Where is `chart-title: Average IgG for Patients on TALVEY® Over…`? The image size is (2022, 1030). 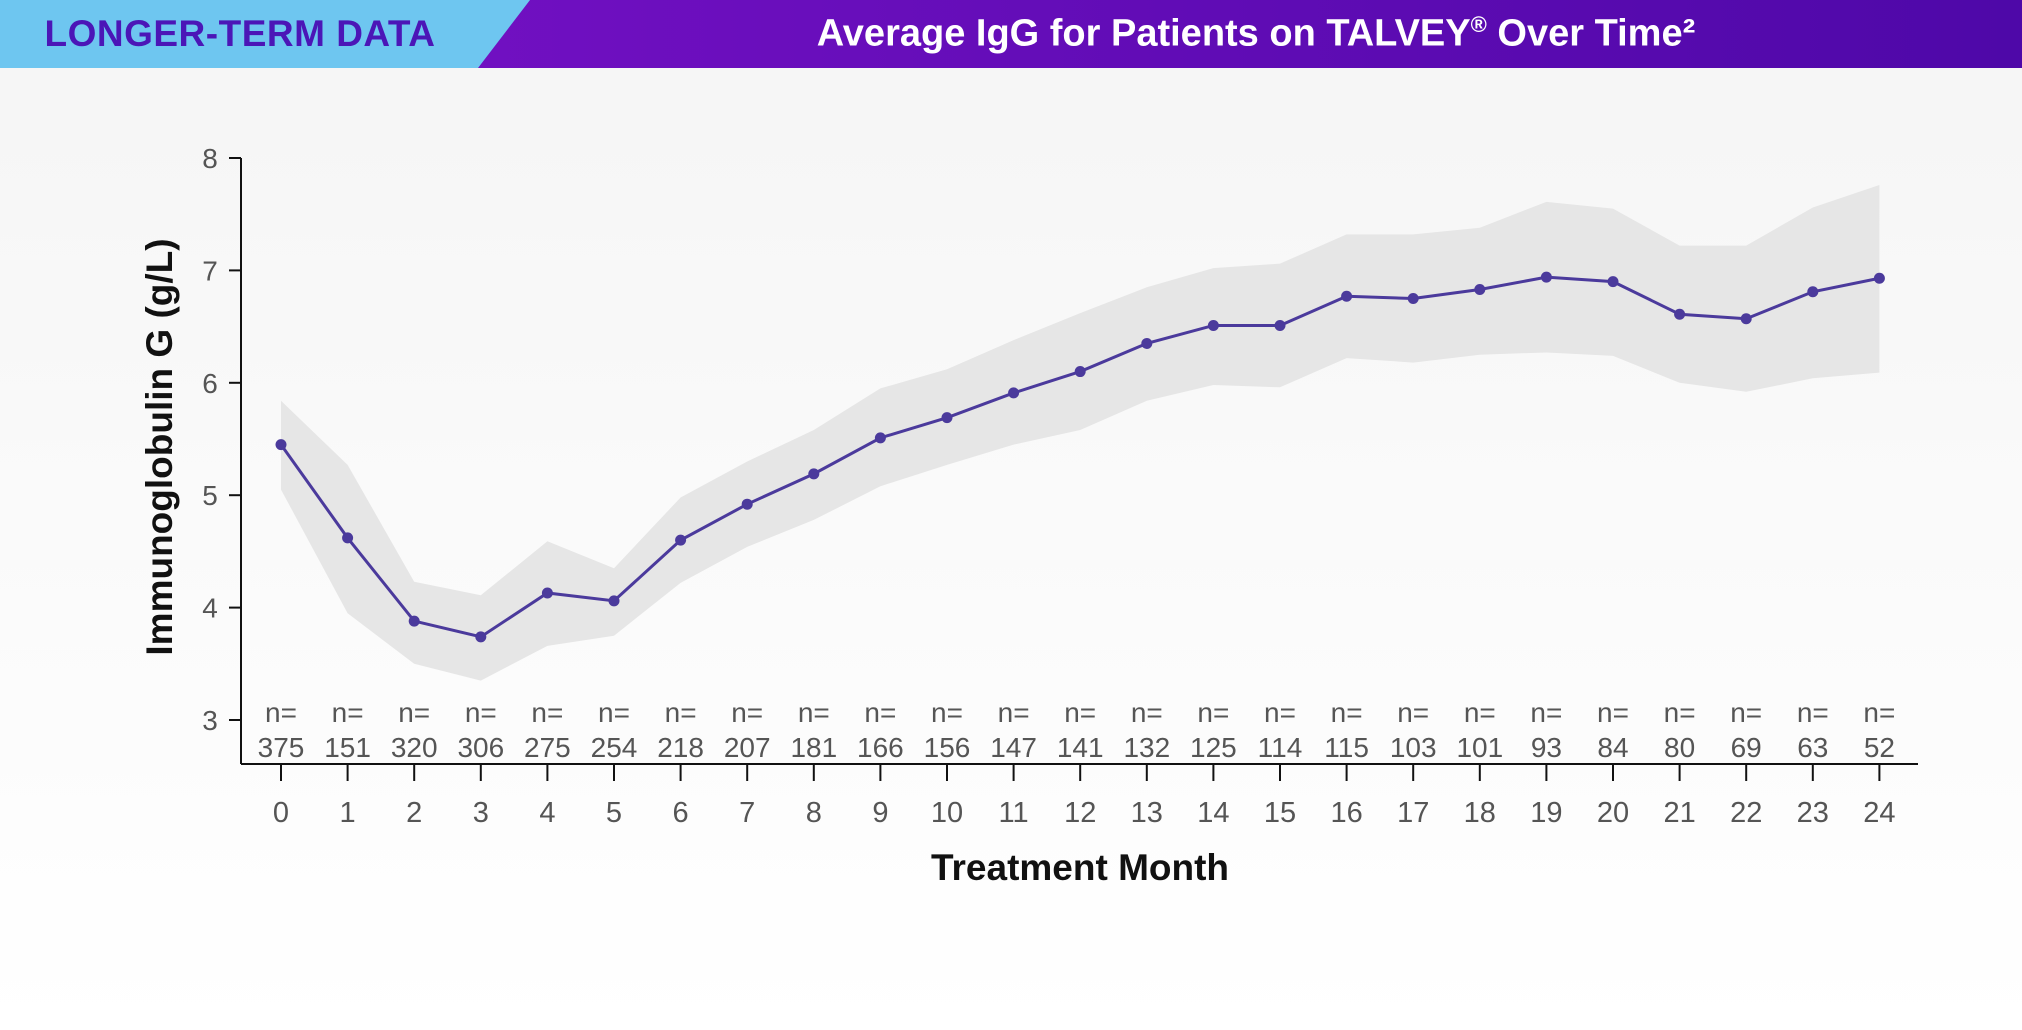
chart-title: Average IgG for Patients on TALVEY® Over… is located at coordinates (1256, 34).